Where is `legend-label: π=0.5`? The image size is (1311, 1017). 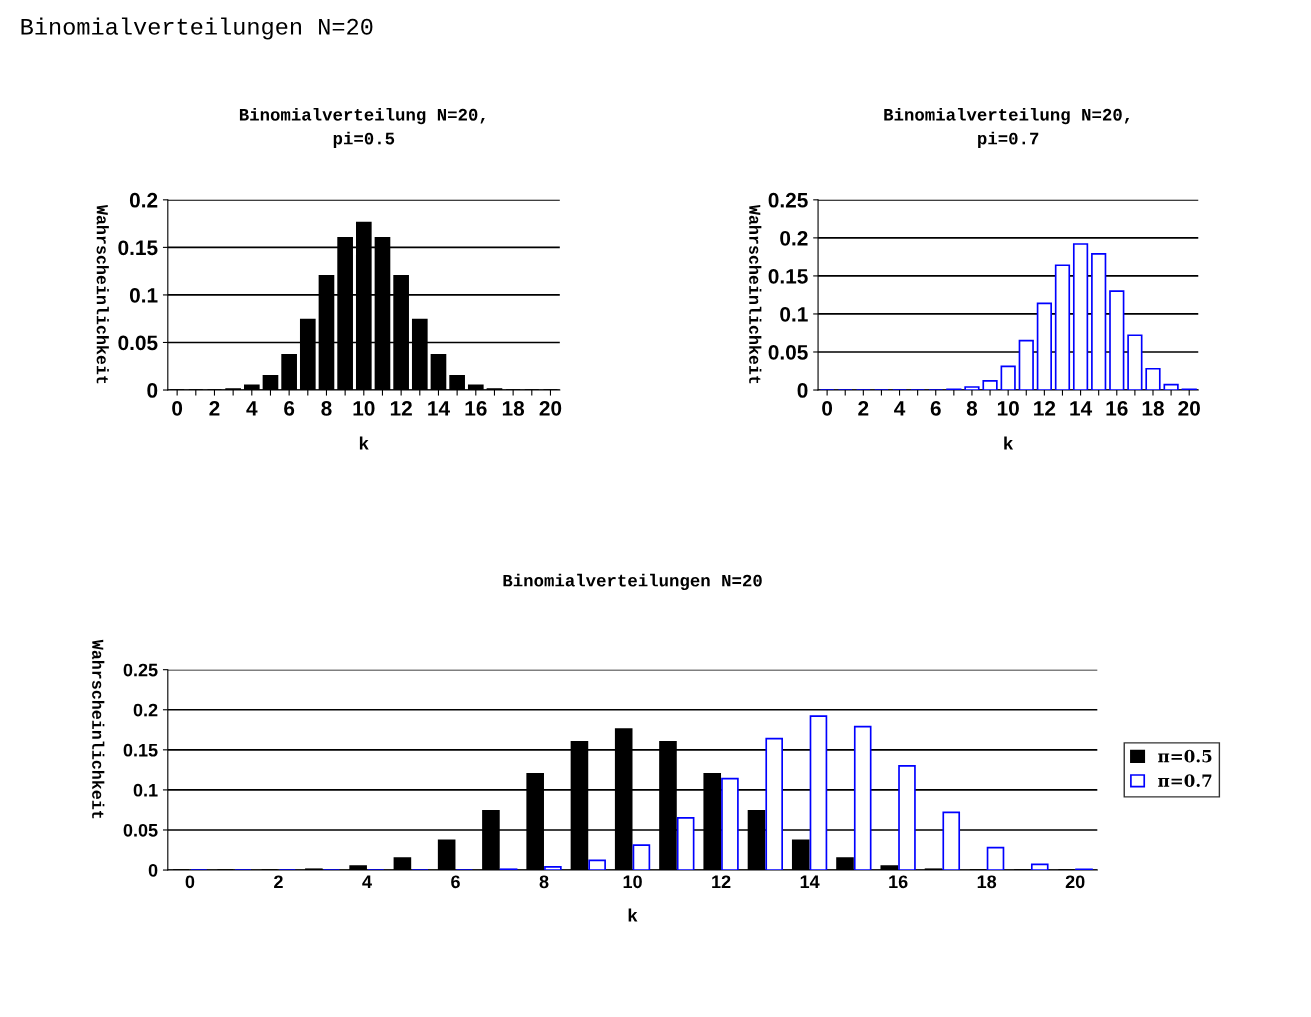 legend-label: π=0.5 is located at coordinates (1185, 756).